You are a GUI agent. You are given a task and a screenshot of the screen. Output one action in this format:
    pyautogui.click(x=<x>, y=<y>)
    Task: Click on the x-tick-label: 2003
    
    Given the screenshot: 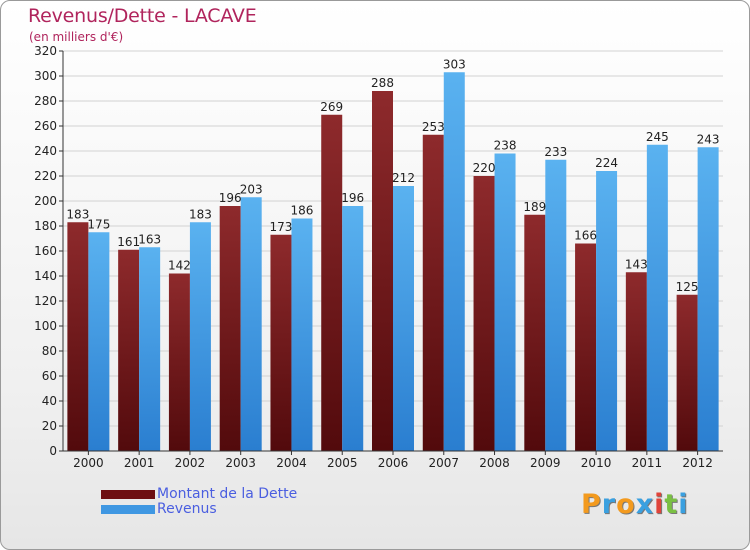 What is the action you would take?
    pyautogui.click(x=240, y=463)
    